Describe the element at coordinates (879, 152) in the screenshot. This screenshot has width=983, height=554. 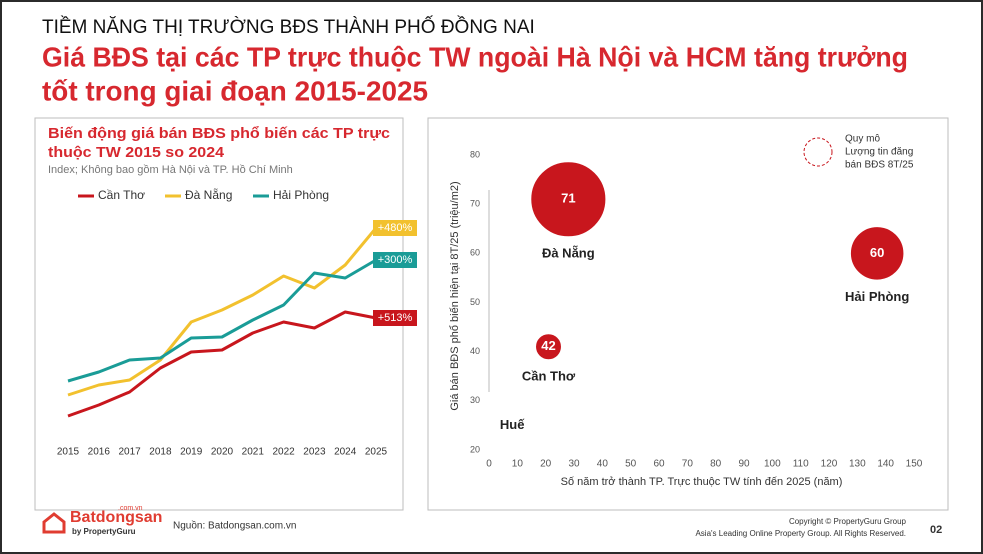
I see `size-legend-label: Lượng tin đăng` at that location.